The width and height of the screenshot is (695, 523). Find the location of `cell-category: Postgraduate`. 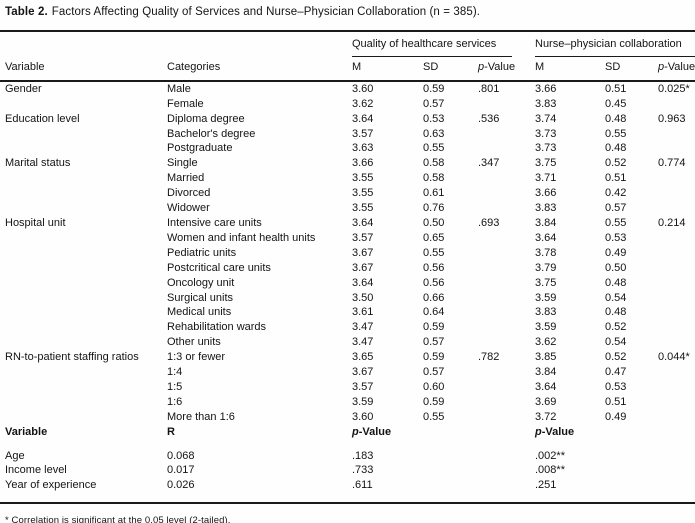

cell-category: Postgraduate is located at coordinates (200, 148).